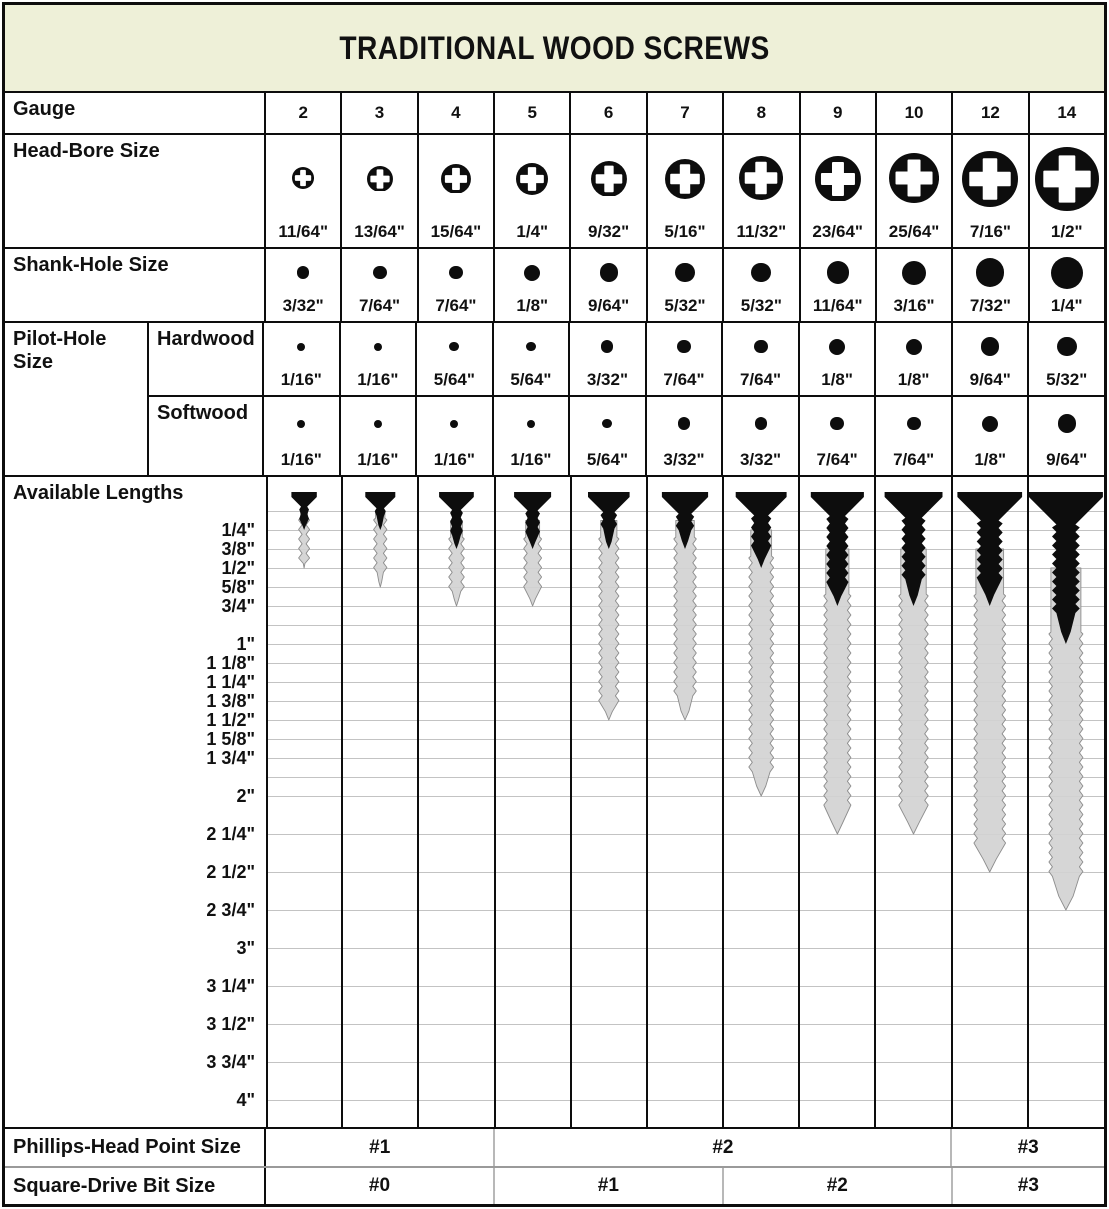  What do you see at coordinates (1066, 231) in the screenshot?
I see `head-bore-size: 1/2"` at bounding box center [1066, 231].